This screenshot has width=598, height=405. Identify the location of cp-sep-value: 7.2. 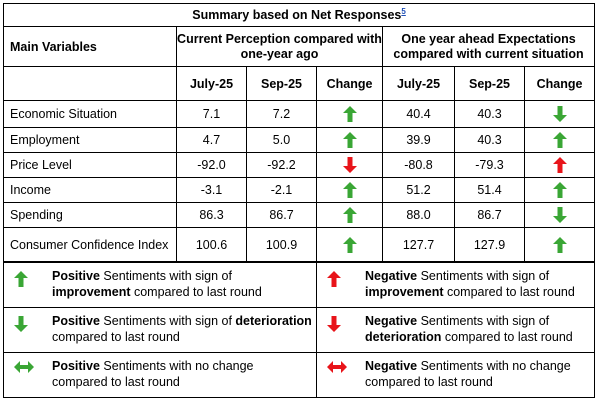
(281, 114).